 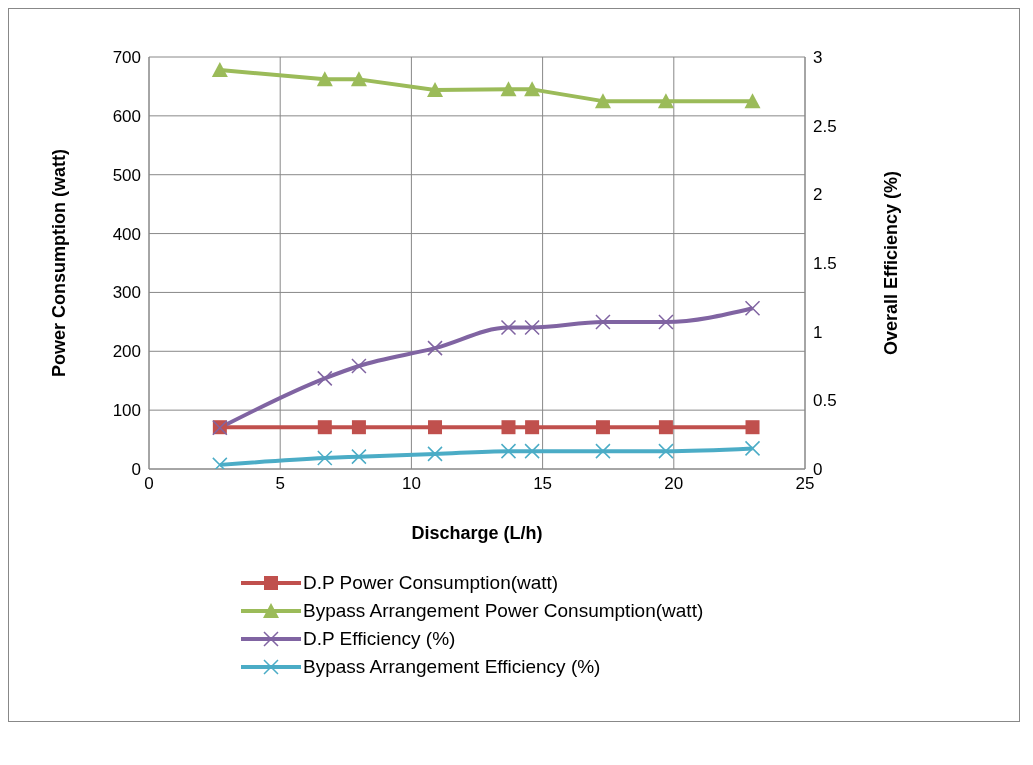 I want to click on x-tick-label: 15, so click(x=543, y=484).